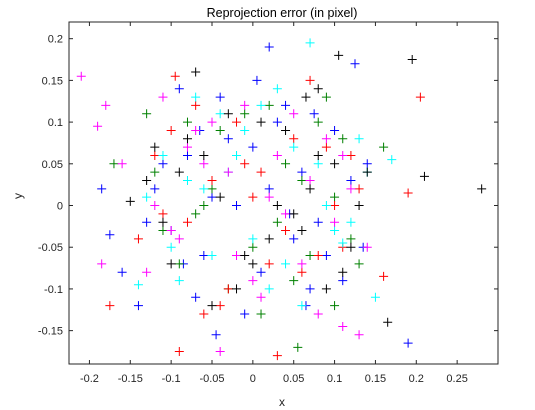  Describe the element at coordinates (55, 123) in the screenshot. I see `y-tick-label: 0.1` at that location.